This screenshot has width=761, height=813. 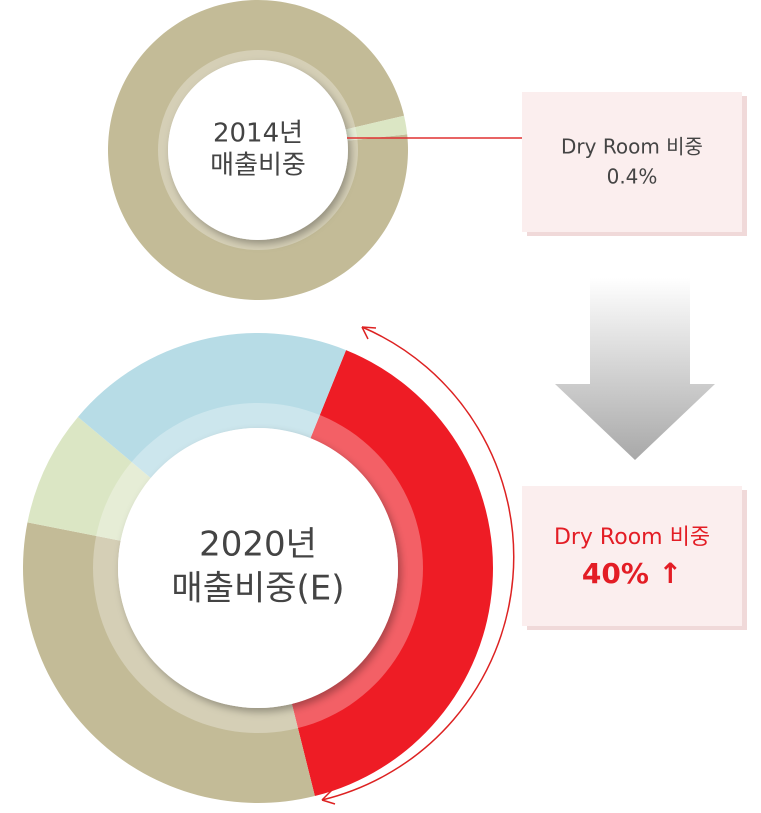 I want to click on bracket-arc, so click(x=418, y=563).